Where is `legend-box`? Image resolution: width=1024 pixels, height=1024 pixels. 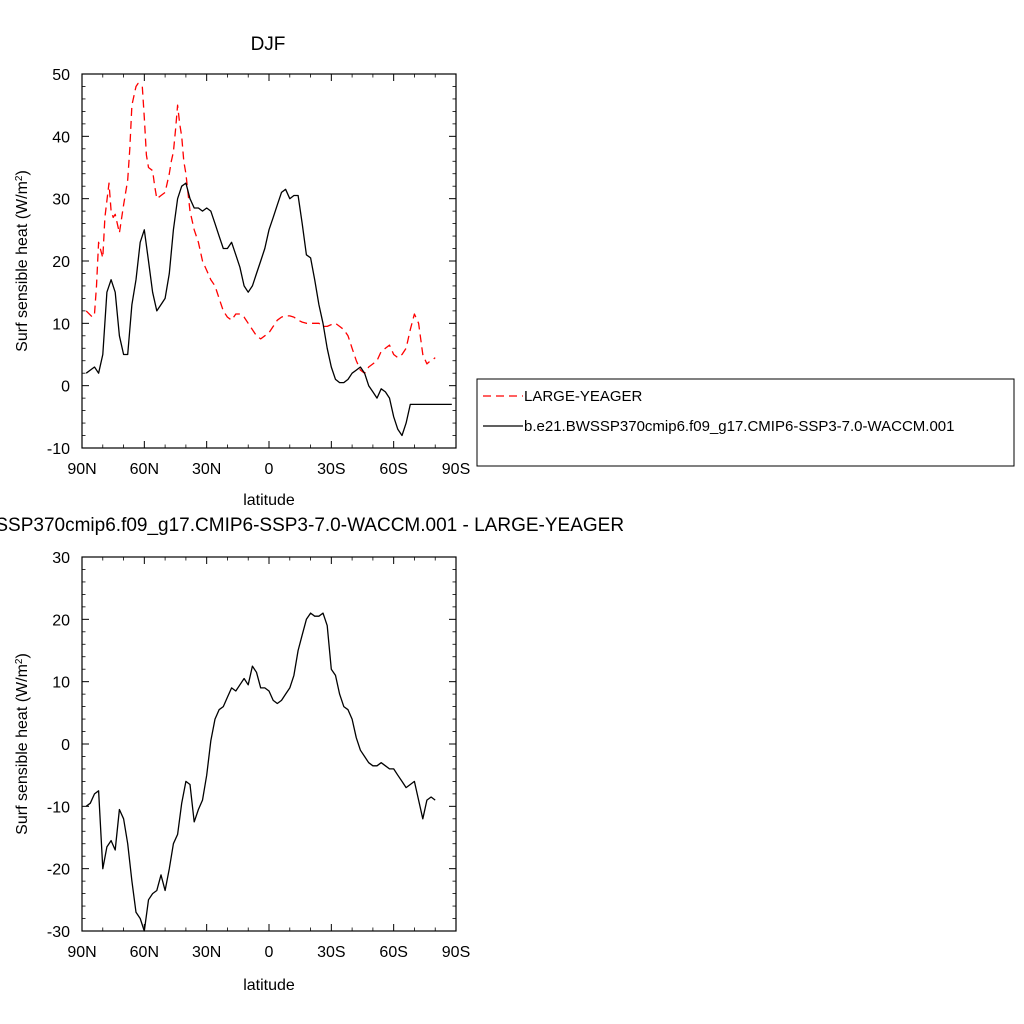 legend-box is located at coordinates (745, 422).